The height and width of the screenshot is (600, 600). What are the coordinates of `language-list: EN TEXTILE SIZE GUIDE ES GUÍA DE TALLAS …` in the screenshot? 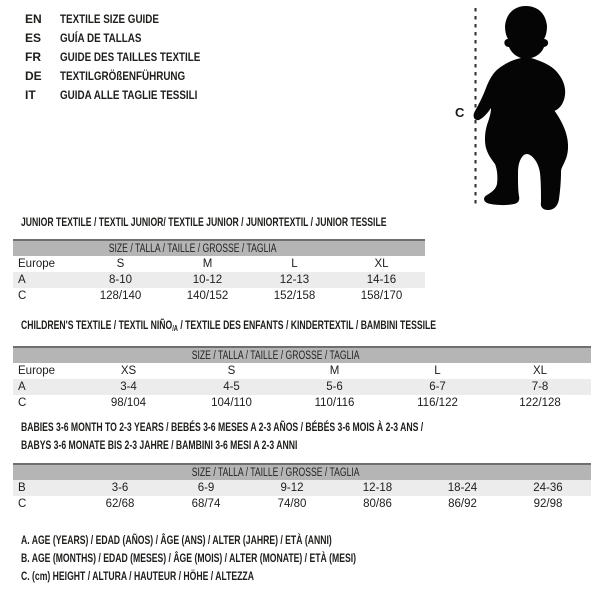 It's located at (128, 56).